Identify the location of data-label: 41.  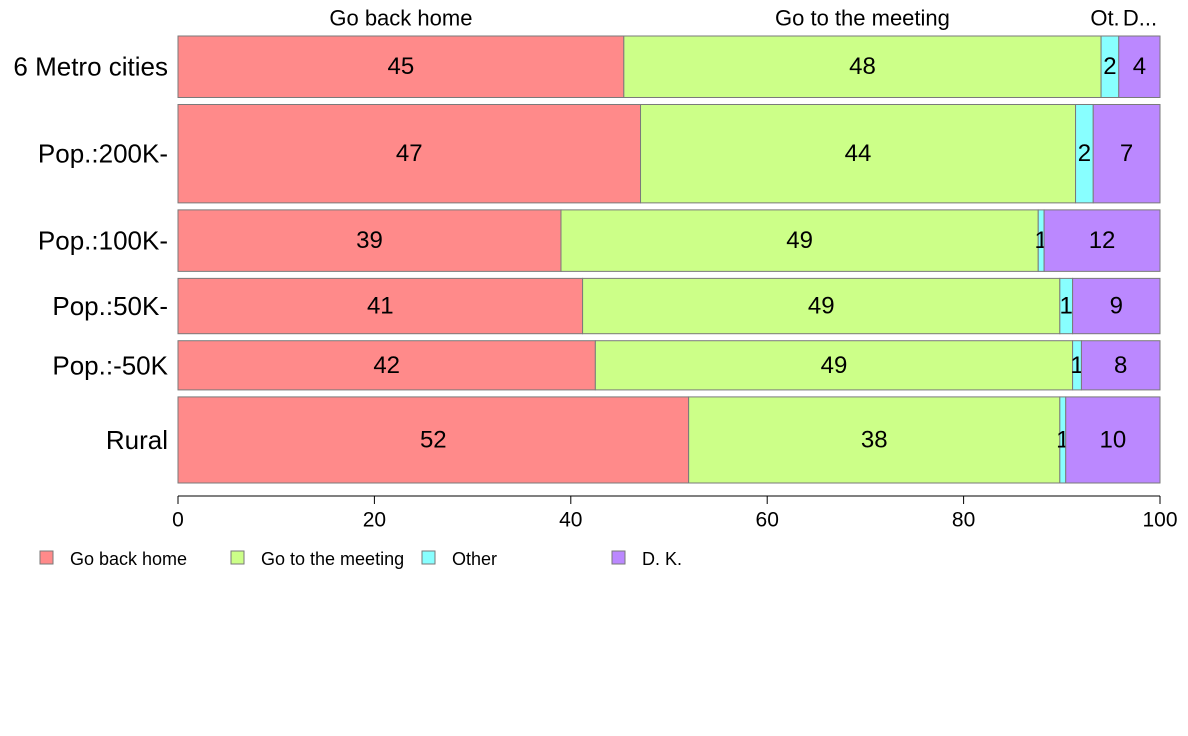
(380, 306).